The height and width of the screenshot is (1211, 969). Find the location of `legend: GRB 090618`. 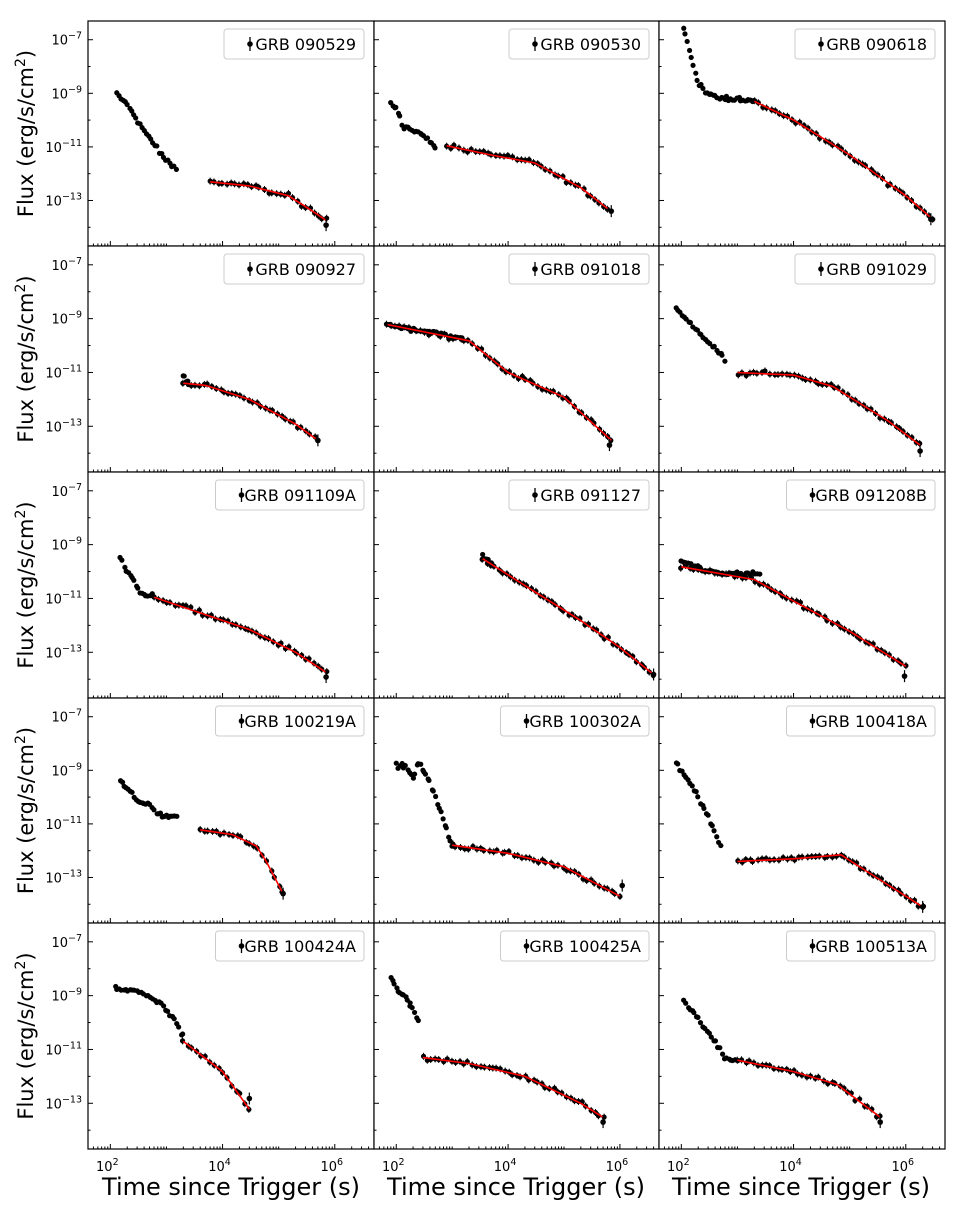

legend: GRB 090618 is located at coordinates (865, 44).